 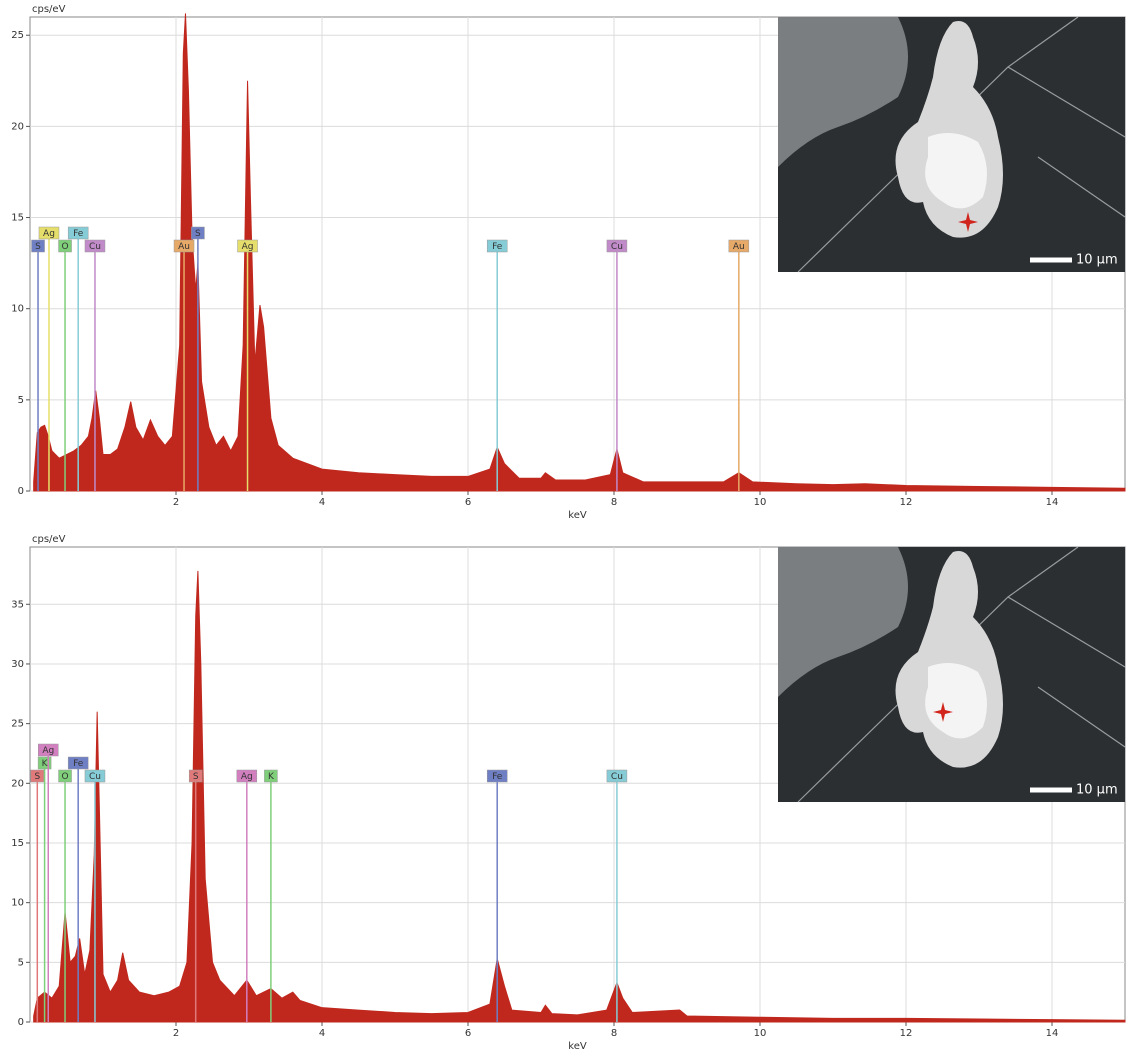 What do you see at coordinates (17, 604) in the screenshot?
I see `y-tick-label: 35` at bounding box center [17, 604].